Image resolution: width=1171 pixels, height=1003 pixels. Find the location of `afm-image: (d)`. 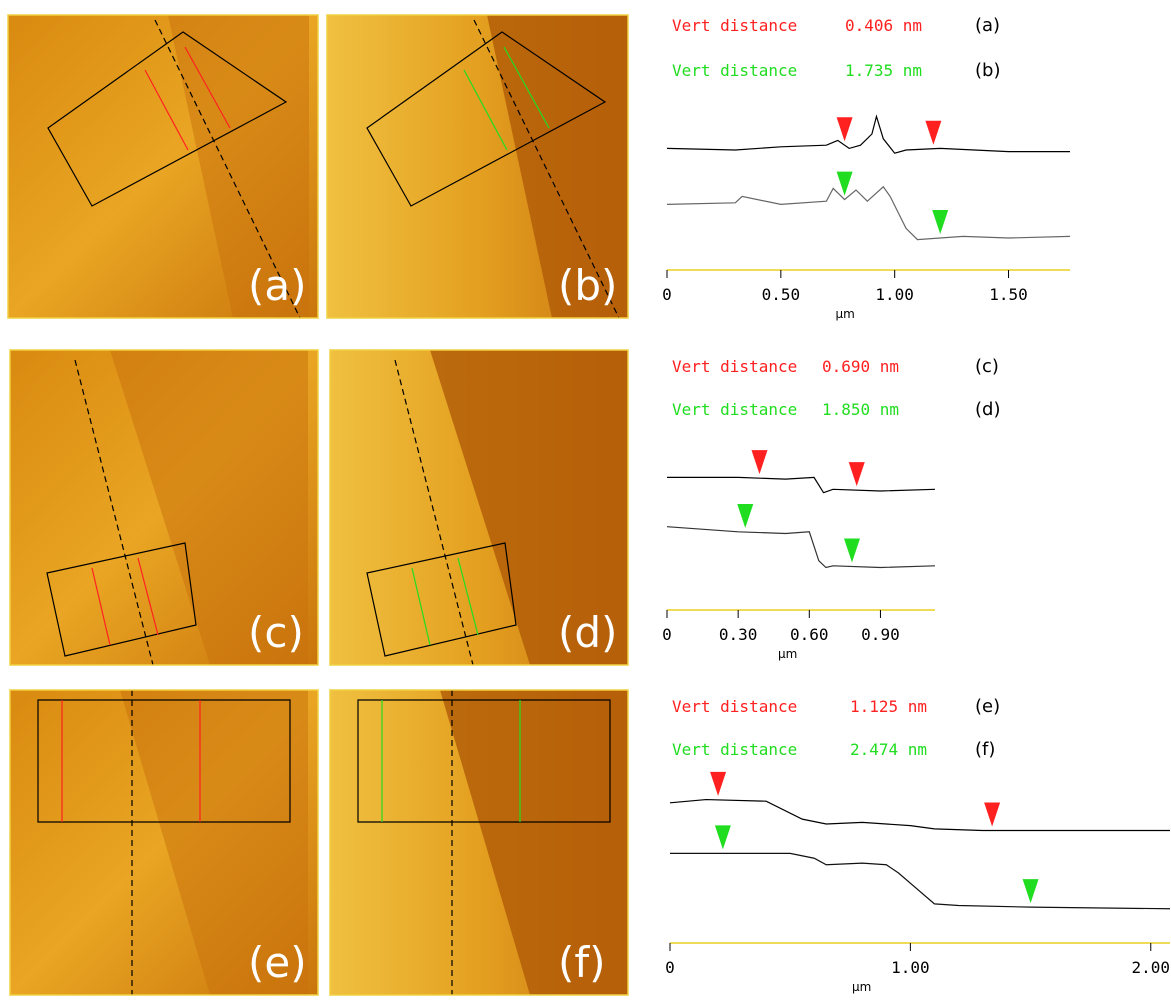

afm-image: (d) is located at coordinates (479, 507).